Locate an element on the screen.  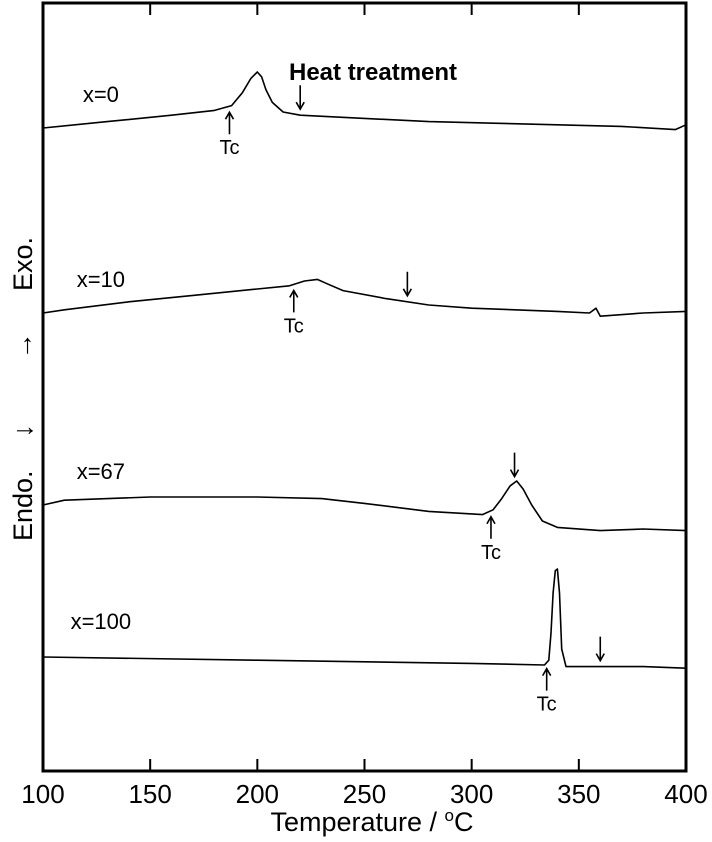
x-tick-label-350: 350 is located at coordinates (578, 794).